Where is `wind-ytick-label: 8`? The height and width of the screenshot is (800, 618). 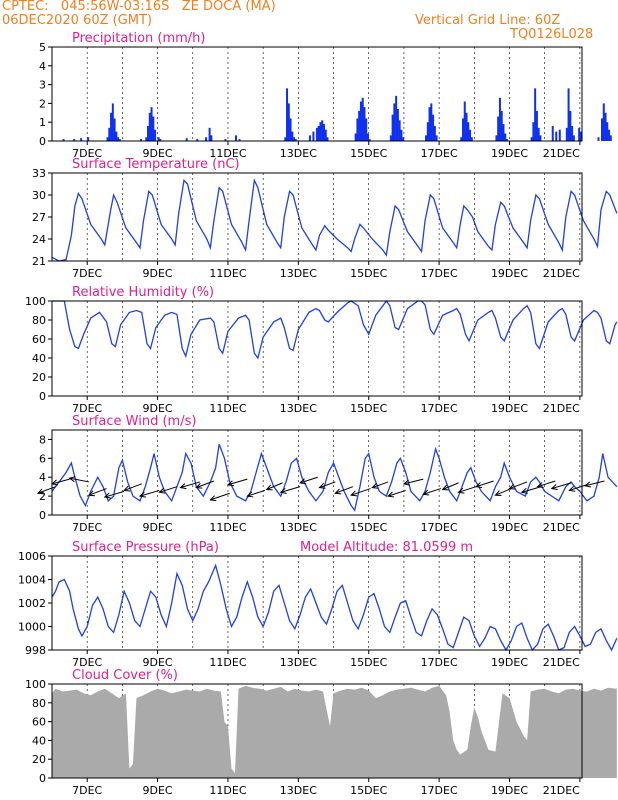
wind-ytick-label: 8 is located at coordinates (42, 439).